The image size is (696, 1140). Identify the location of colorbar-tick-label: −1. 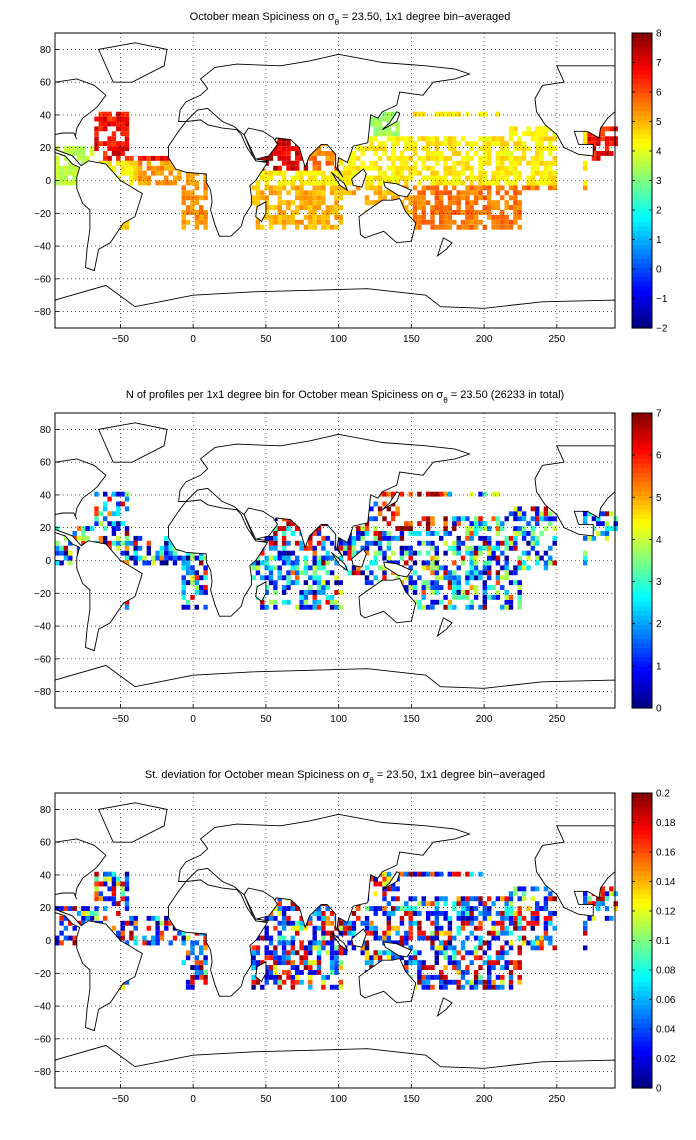
(662, 299).